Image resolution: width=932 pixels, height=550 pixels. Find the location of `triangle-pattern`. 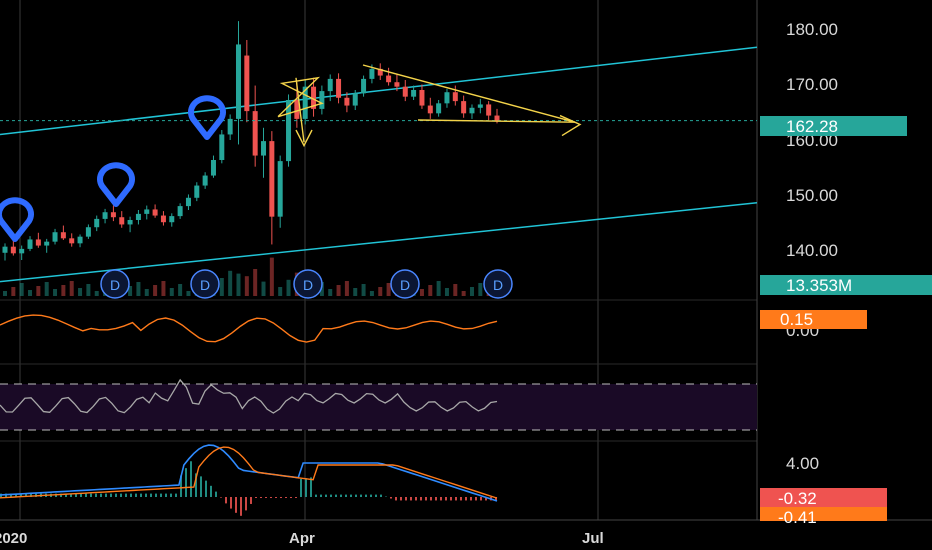

triangle-pattern is located at coordinates (300, 97).